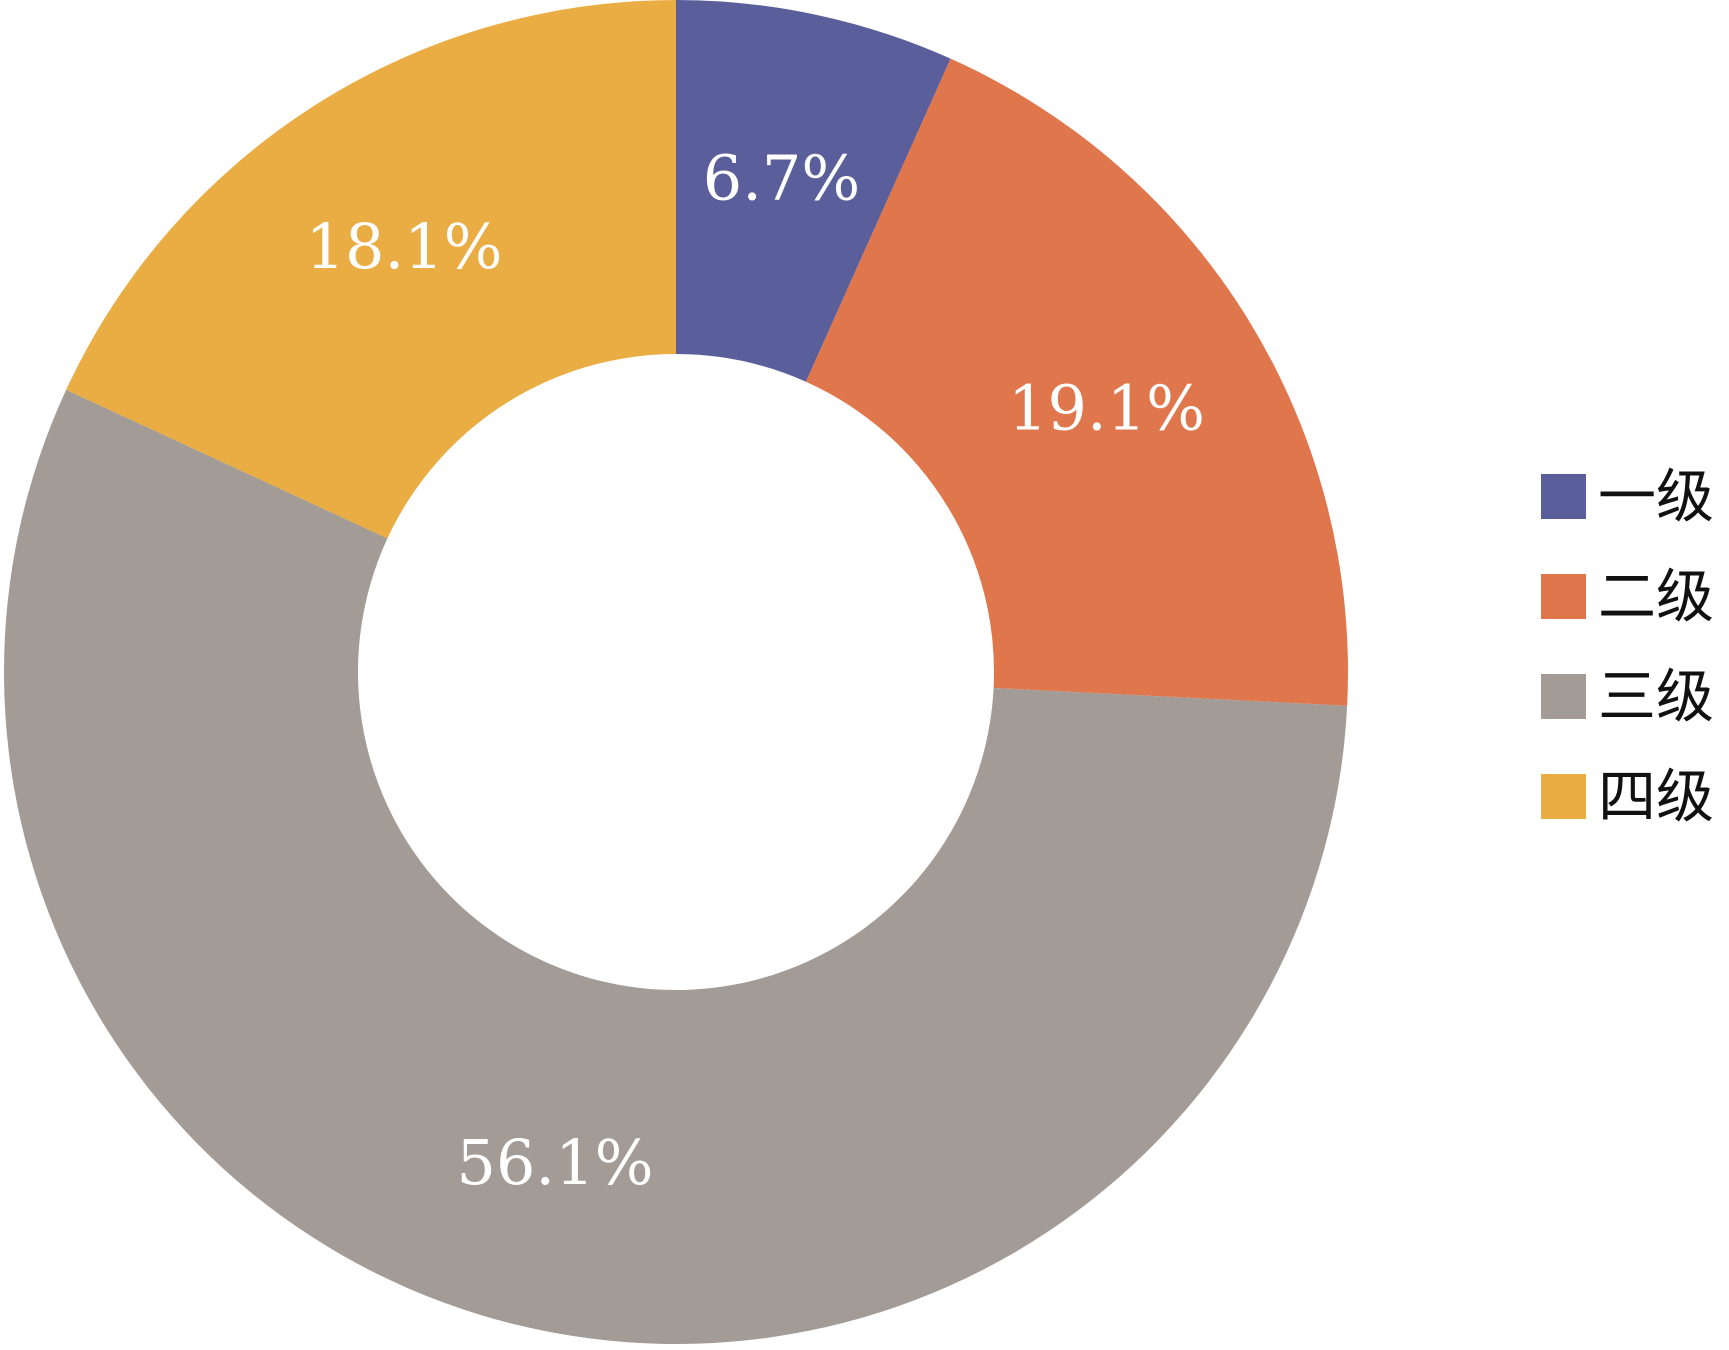 The width and height of the screenshot is (1729, 1350). What do you see at coordinates (1656, 697) in the screenshot?
I see `legend-label: 三级` at bounding box center [1656, 697].